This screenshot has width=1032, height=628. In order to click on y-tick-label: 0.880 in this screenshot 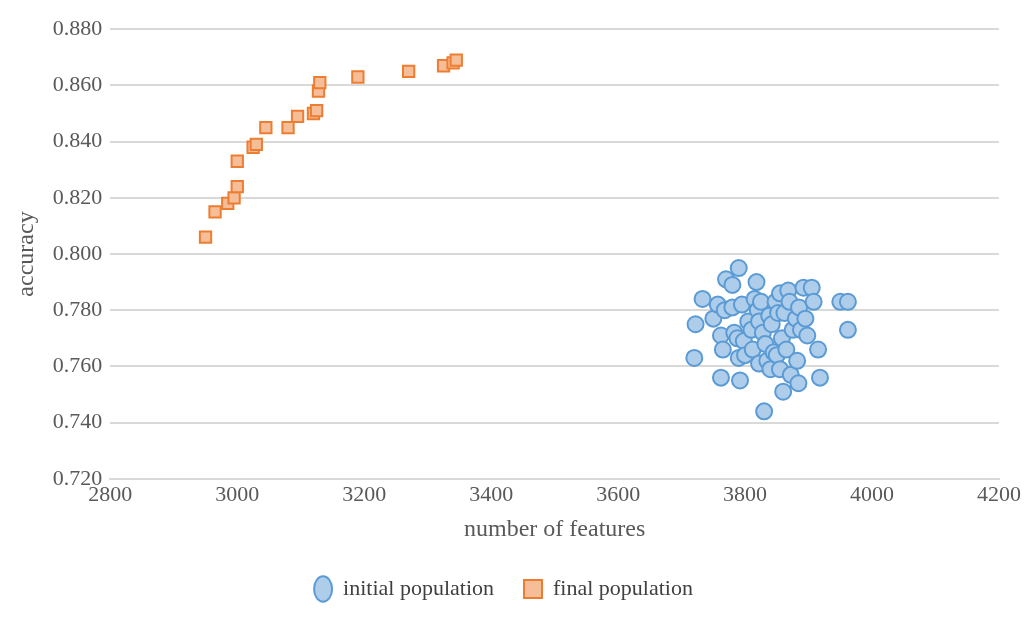, I will do `click(77, 27)`.